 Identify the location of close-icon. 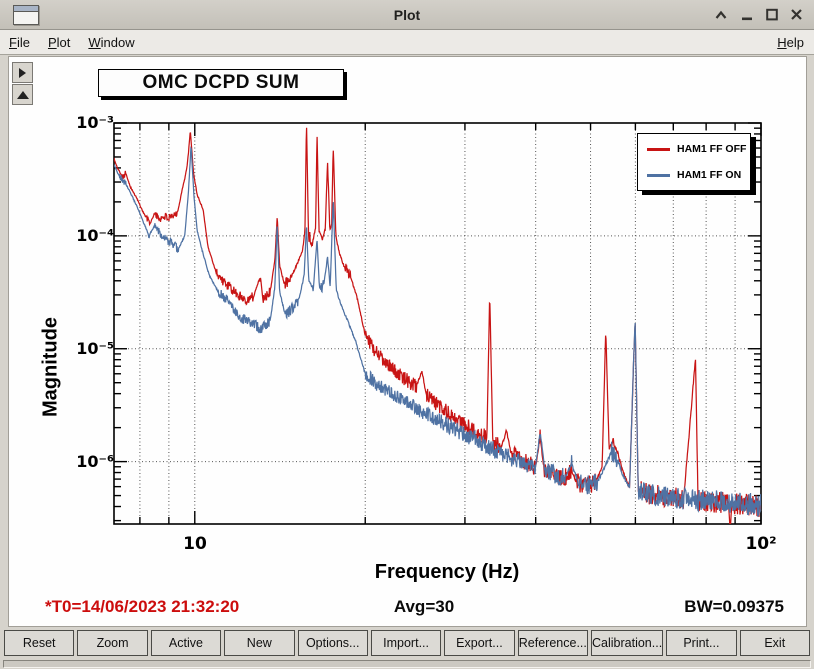
(796, 14).